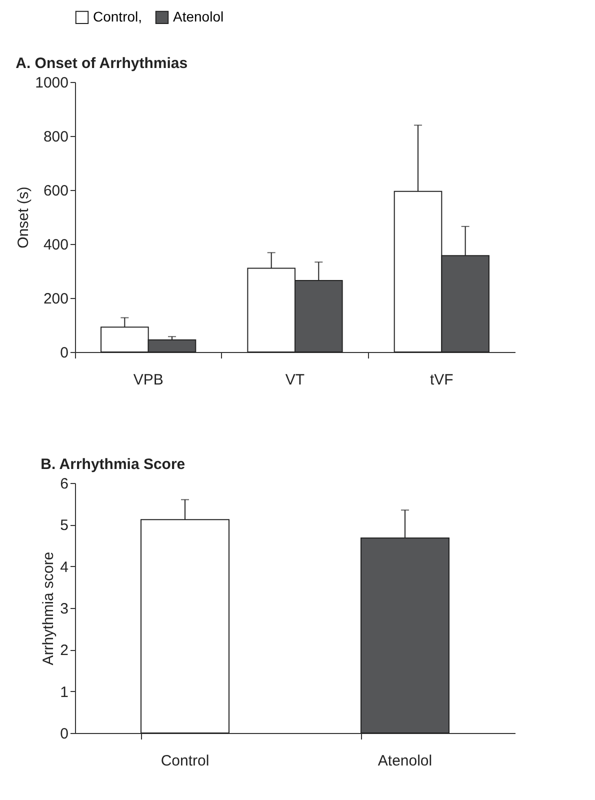 This screenshot has width=595, height=800. I want to click on y-tick-label: 5, so click(64, 525).